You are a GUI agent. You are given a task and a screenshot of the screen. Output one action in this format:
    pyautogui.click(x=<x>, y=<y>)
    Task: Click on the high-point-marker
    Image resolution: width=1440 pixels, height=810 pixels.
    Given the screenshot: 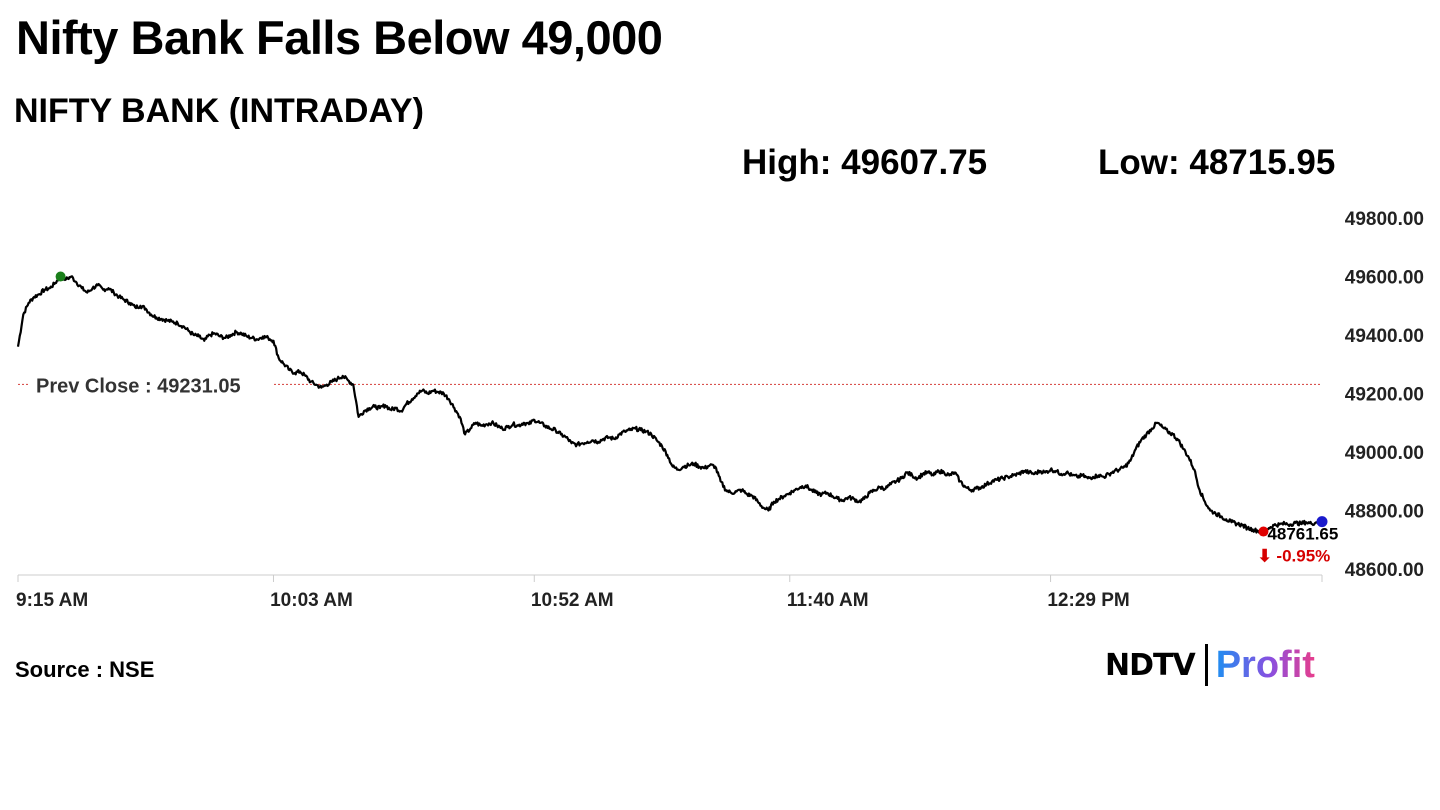 What is the action you would take?
    pyautogui.click(x=60, y=276)
    